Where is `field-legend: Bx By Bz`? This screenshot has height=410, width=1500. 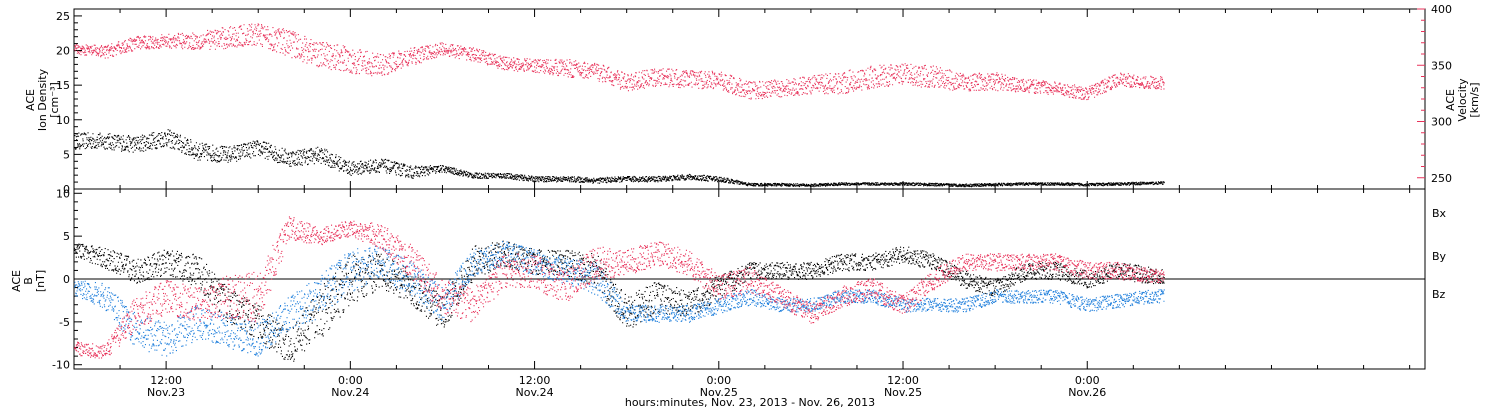 field-legend: Bx By Bz is located at coordinates (1439, 254).